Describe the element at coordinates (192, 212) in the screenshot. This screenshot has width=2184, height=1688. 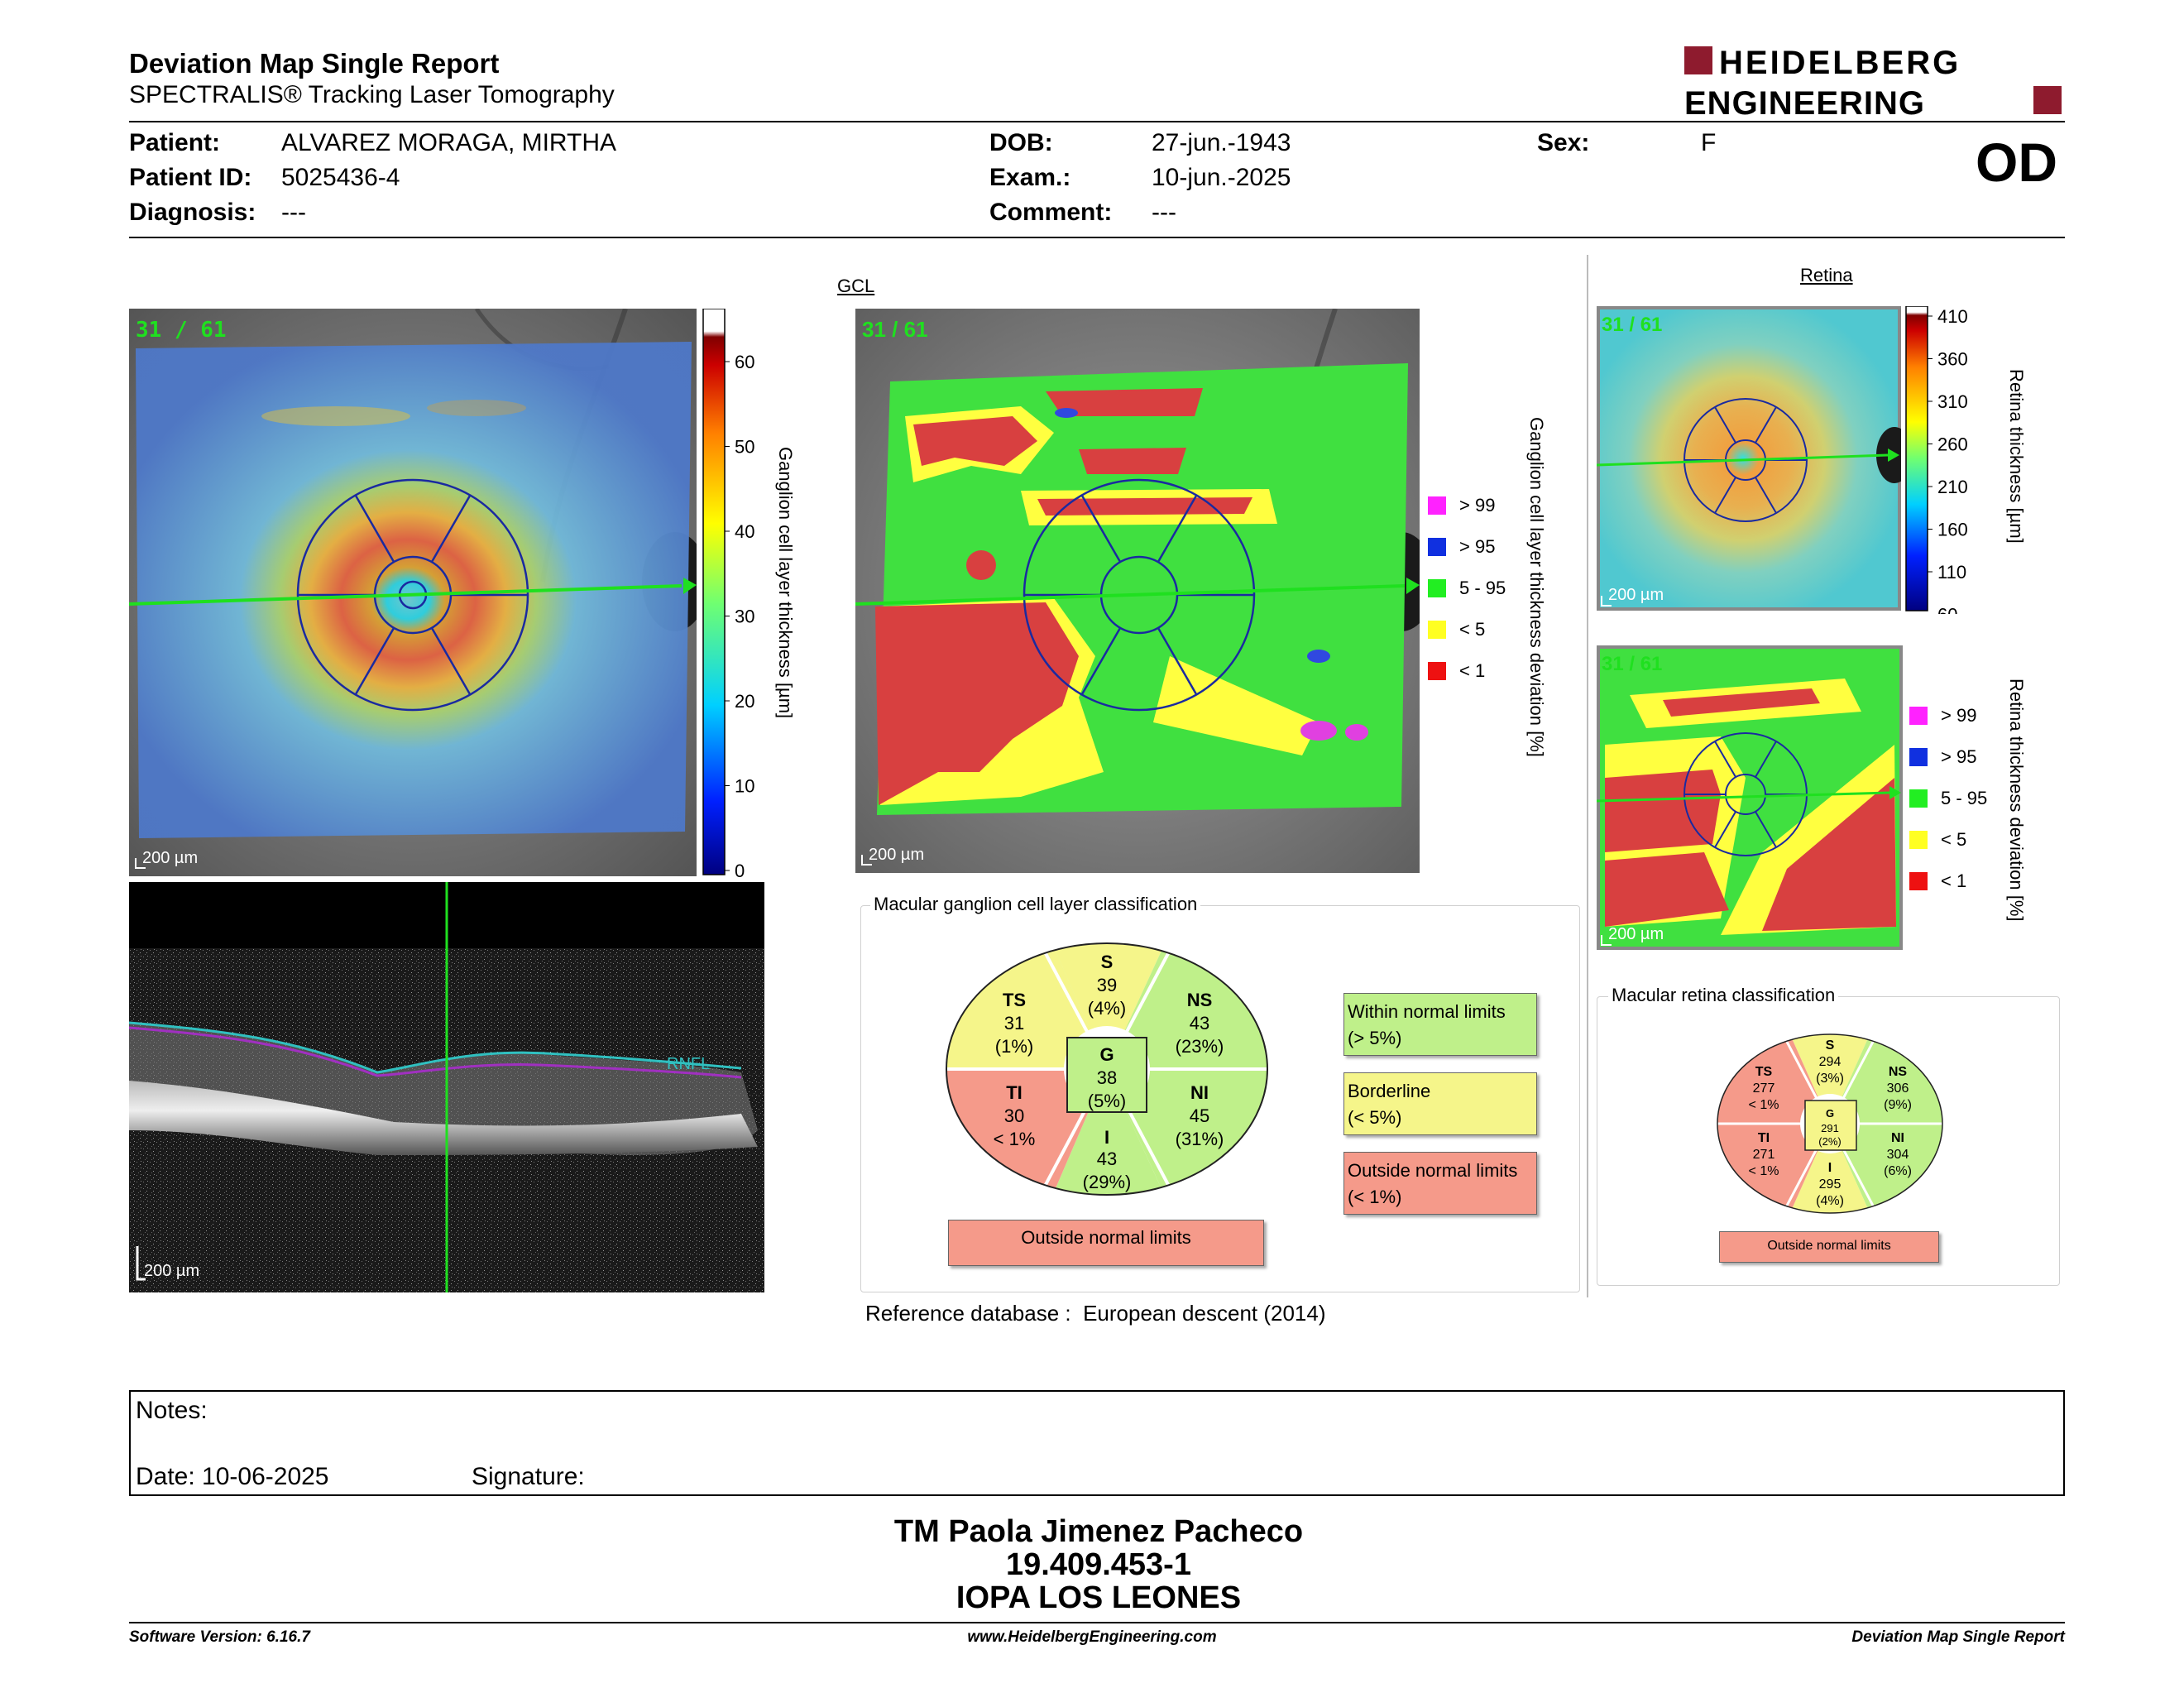
I see `diagnosis-label: Diagnosis:` at that location.